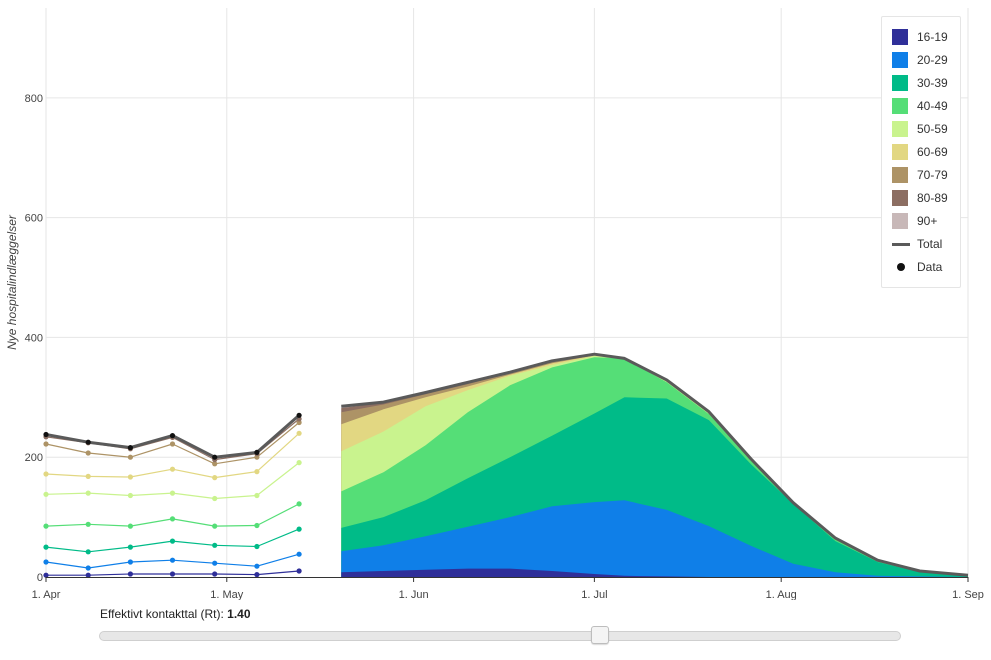 Image resolution: width=991 pixels, height=660 pixels. I want to click on rt-slider-label: Effektivt kontakttal (Rt): 1.40, so click(175, 614).